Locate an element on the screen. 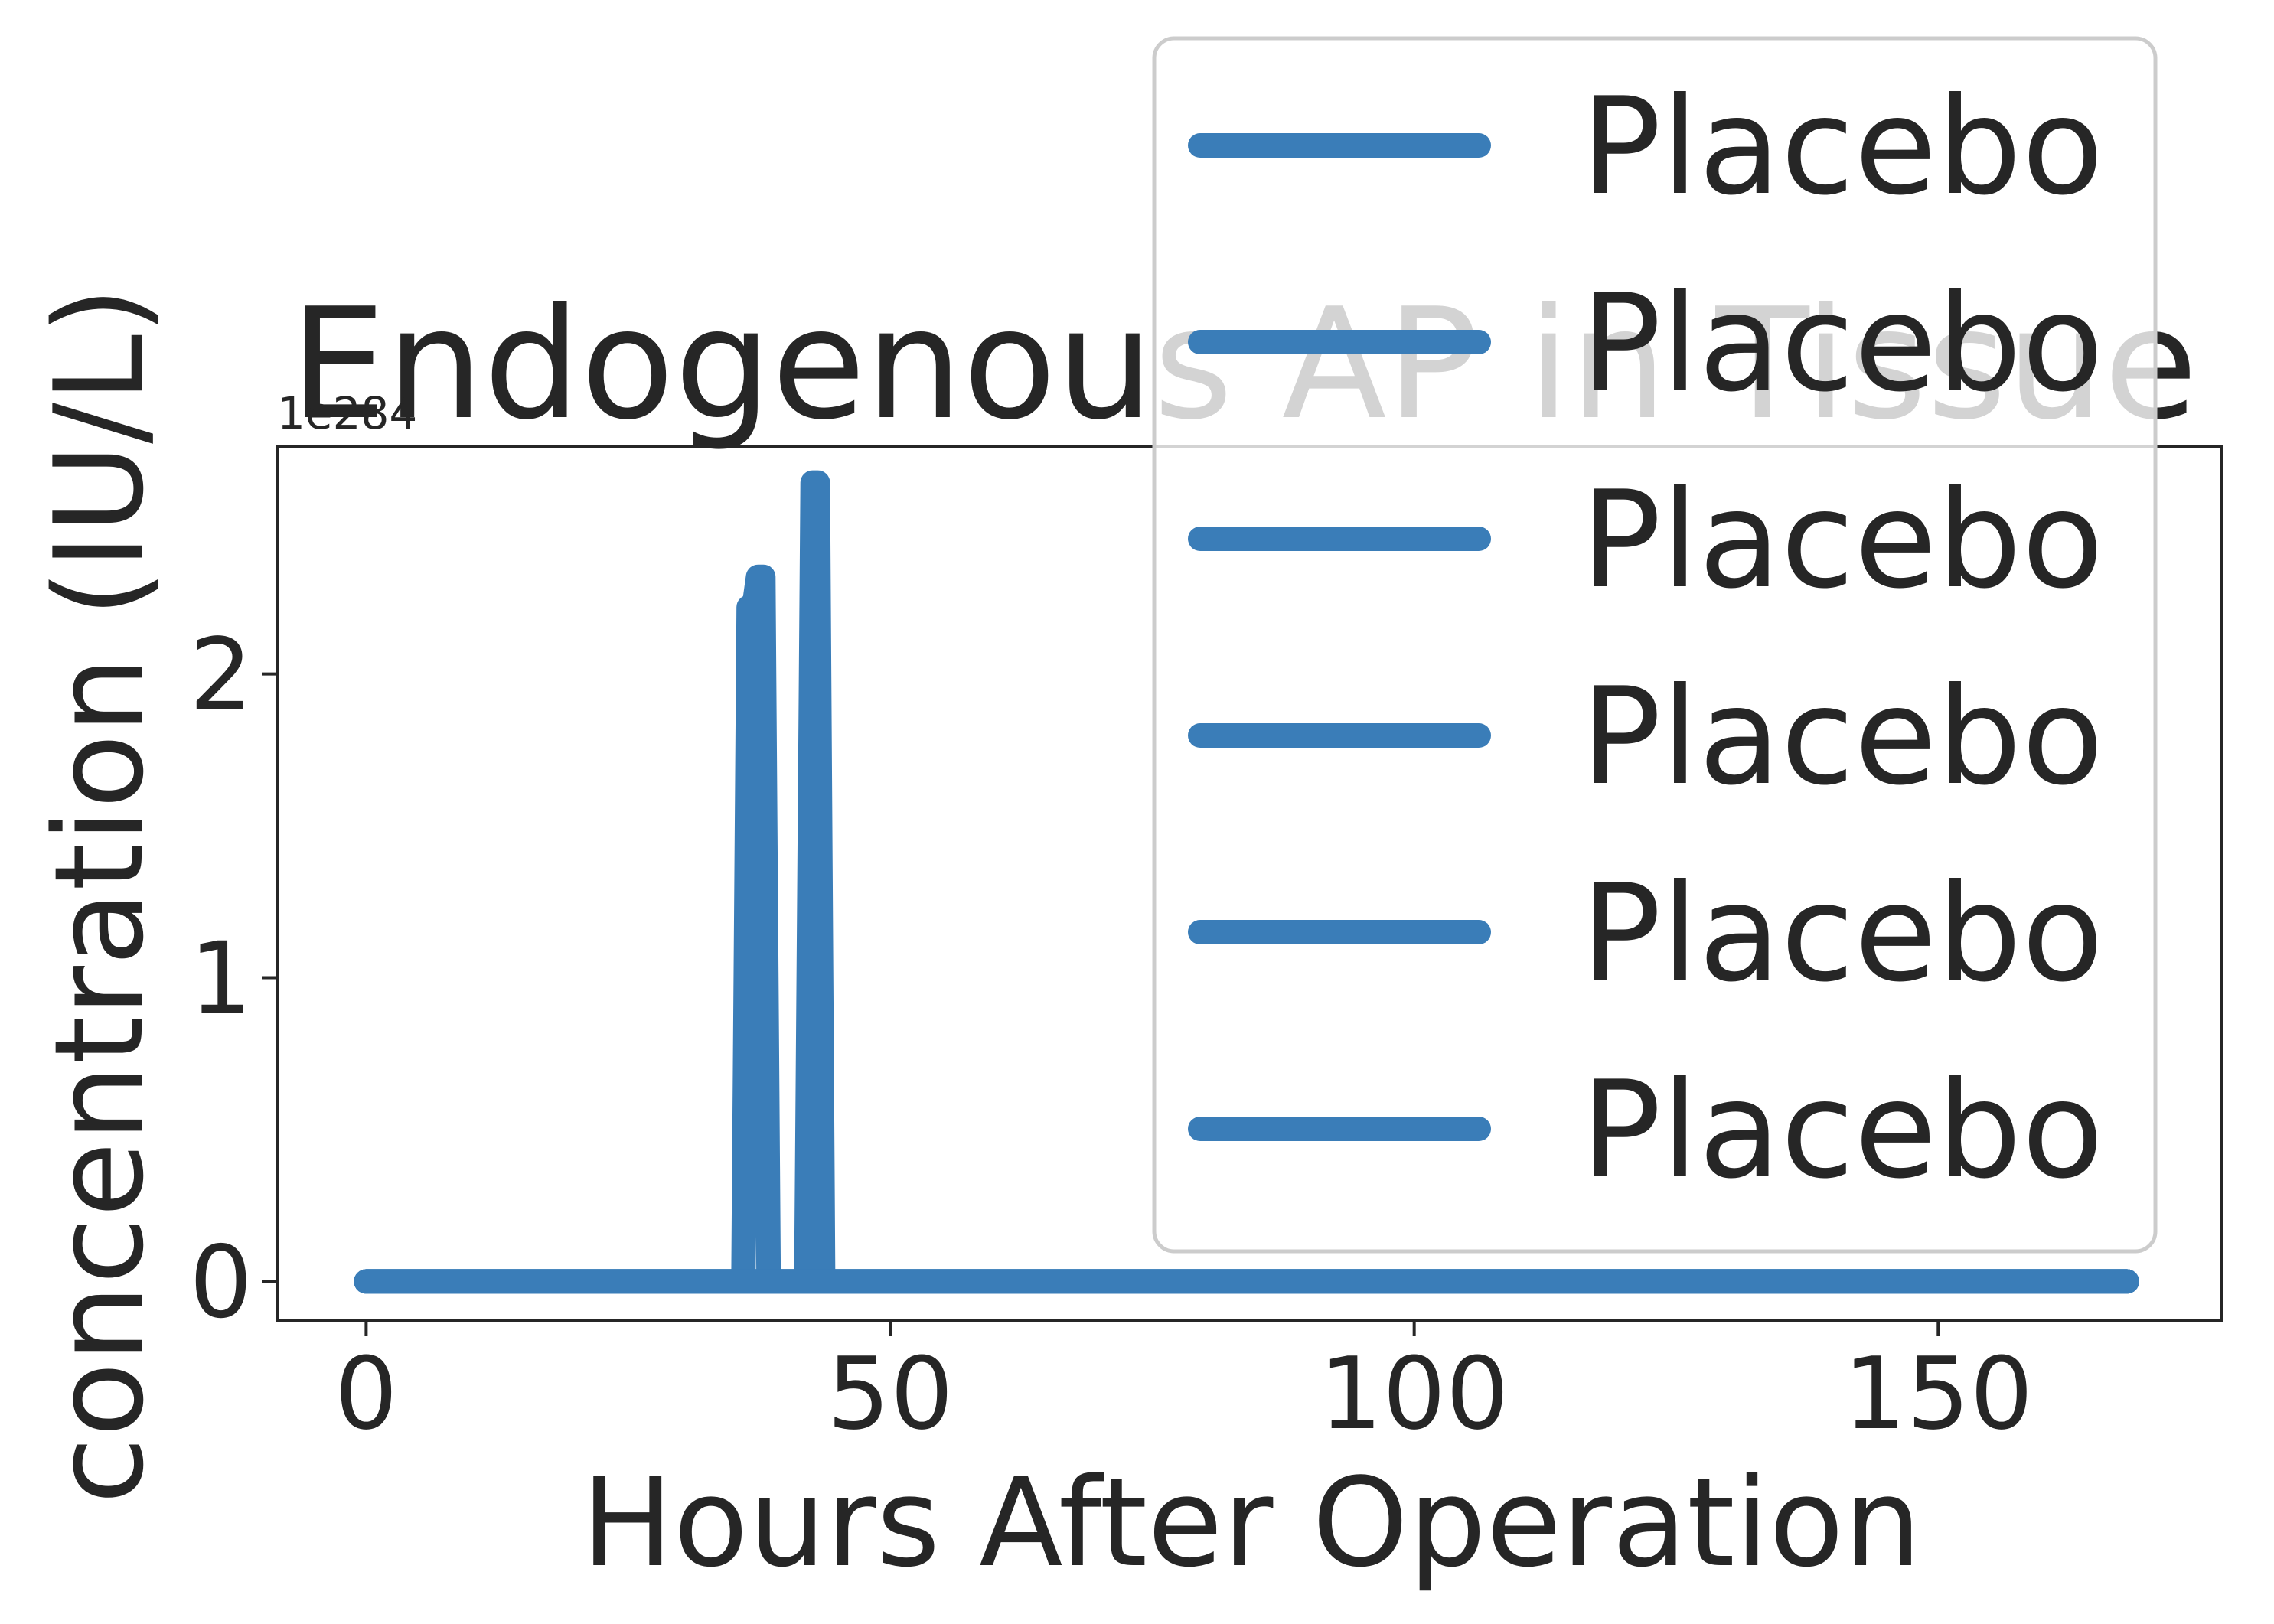 The height and width of the screenshot is (1624, 2274). x-axis-ticks: 0 50 100 150 is located at coordinates (1183, 1386).